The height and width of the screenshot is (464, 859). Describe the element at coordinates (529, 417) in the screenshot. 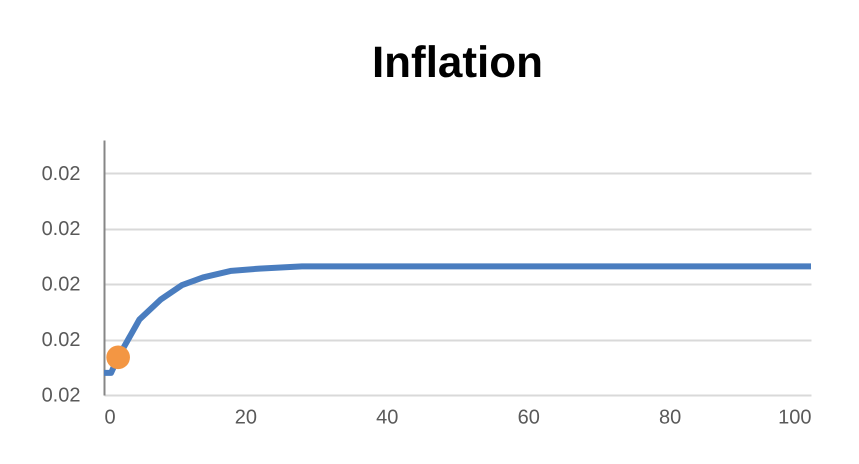

I see `x-tick-label: 60` at that location.